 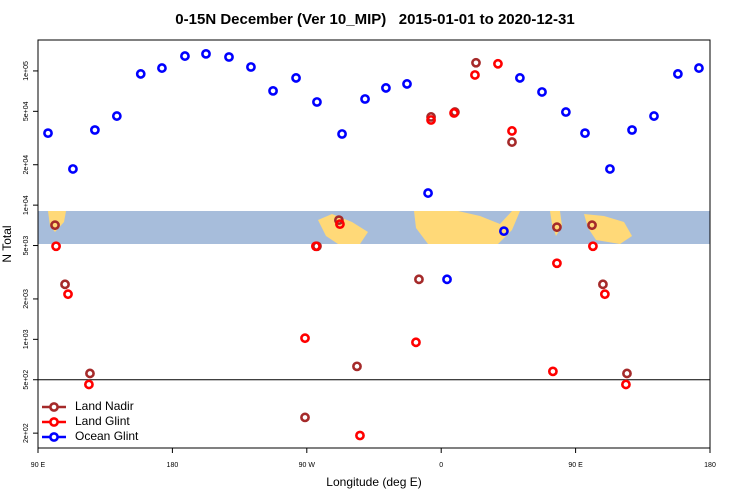 I want to click on y-tick-label: 2e+02, so click(x=26, y=433).